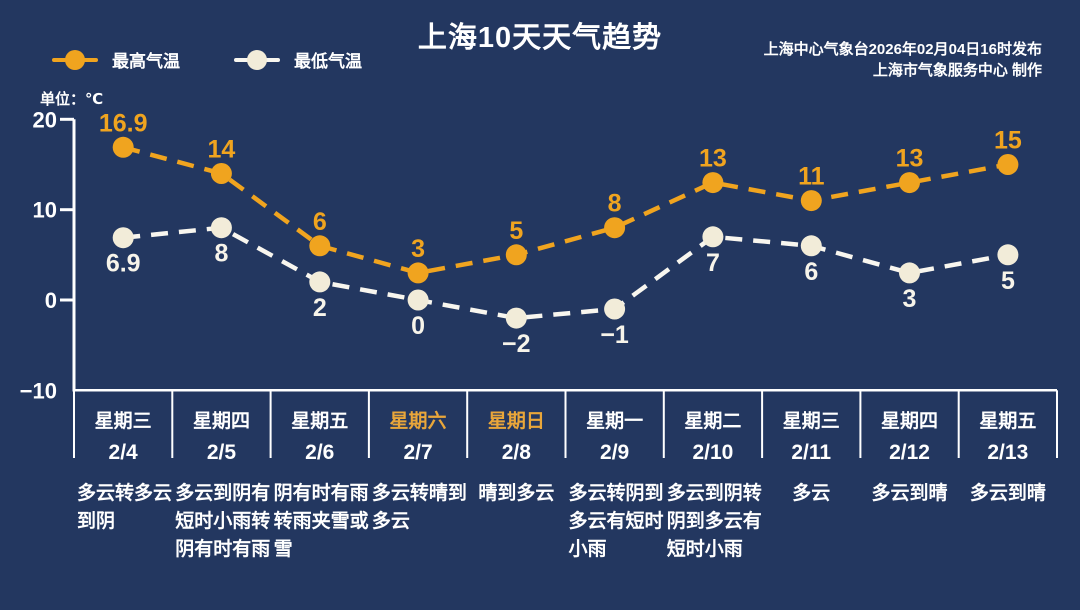  What do you see at coordinates (223, 521) in the screenshot?
I see `weather-text: 多云到阴有 短时小雨转 阴有时有雨` at bounding box center [223, 521].